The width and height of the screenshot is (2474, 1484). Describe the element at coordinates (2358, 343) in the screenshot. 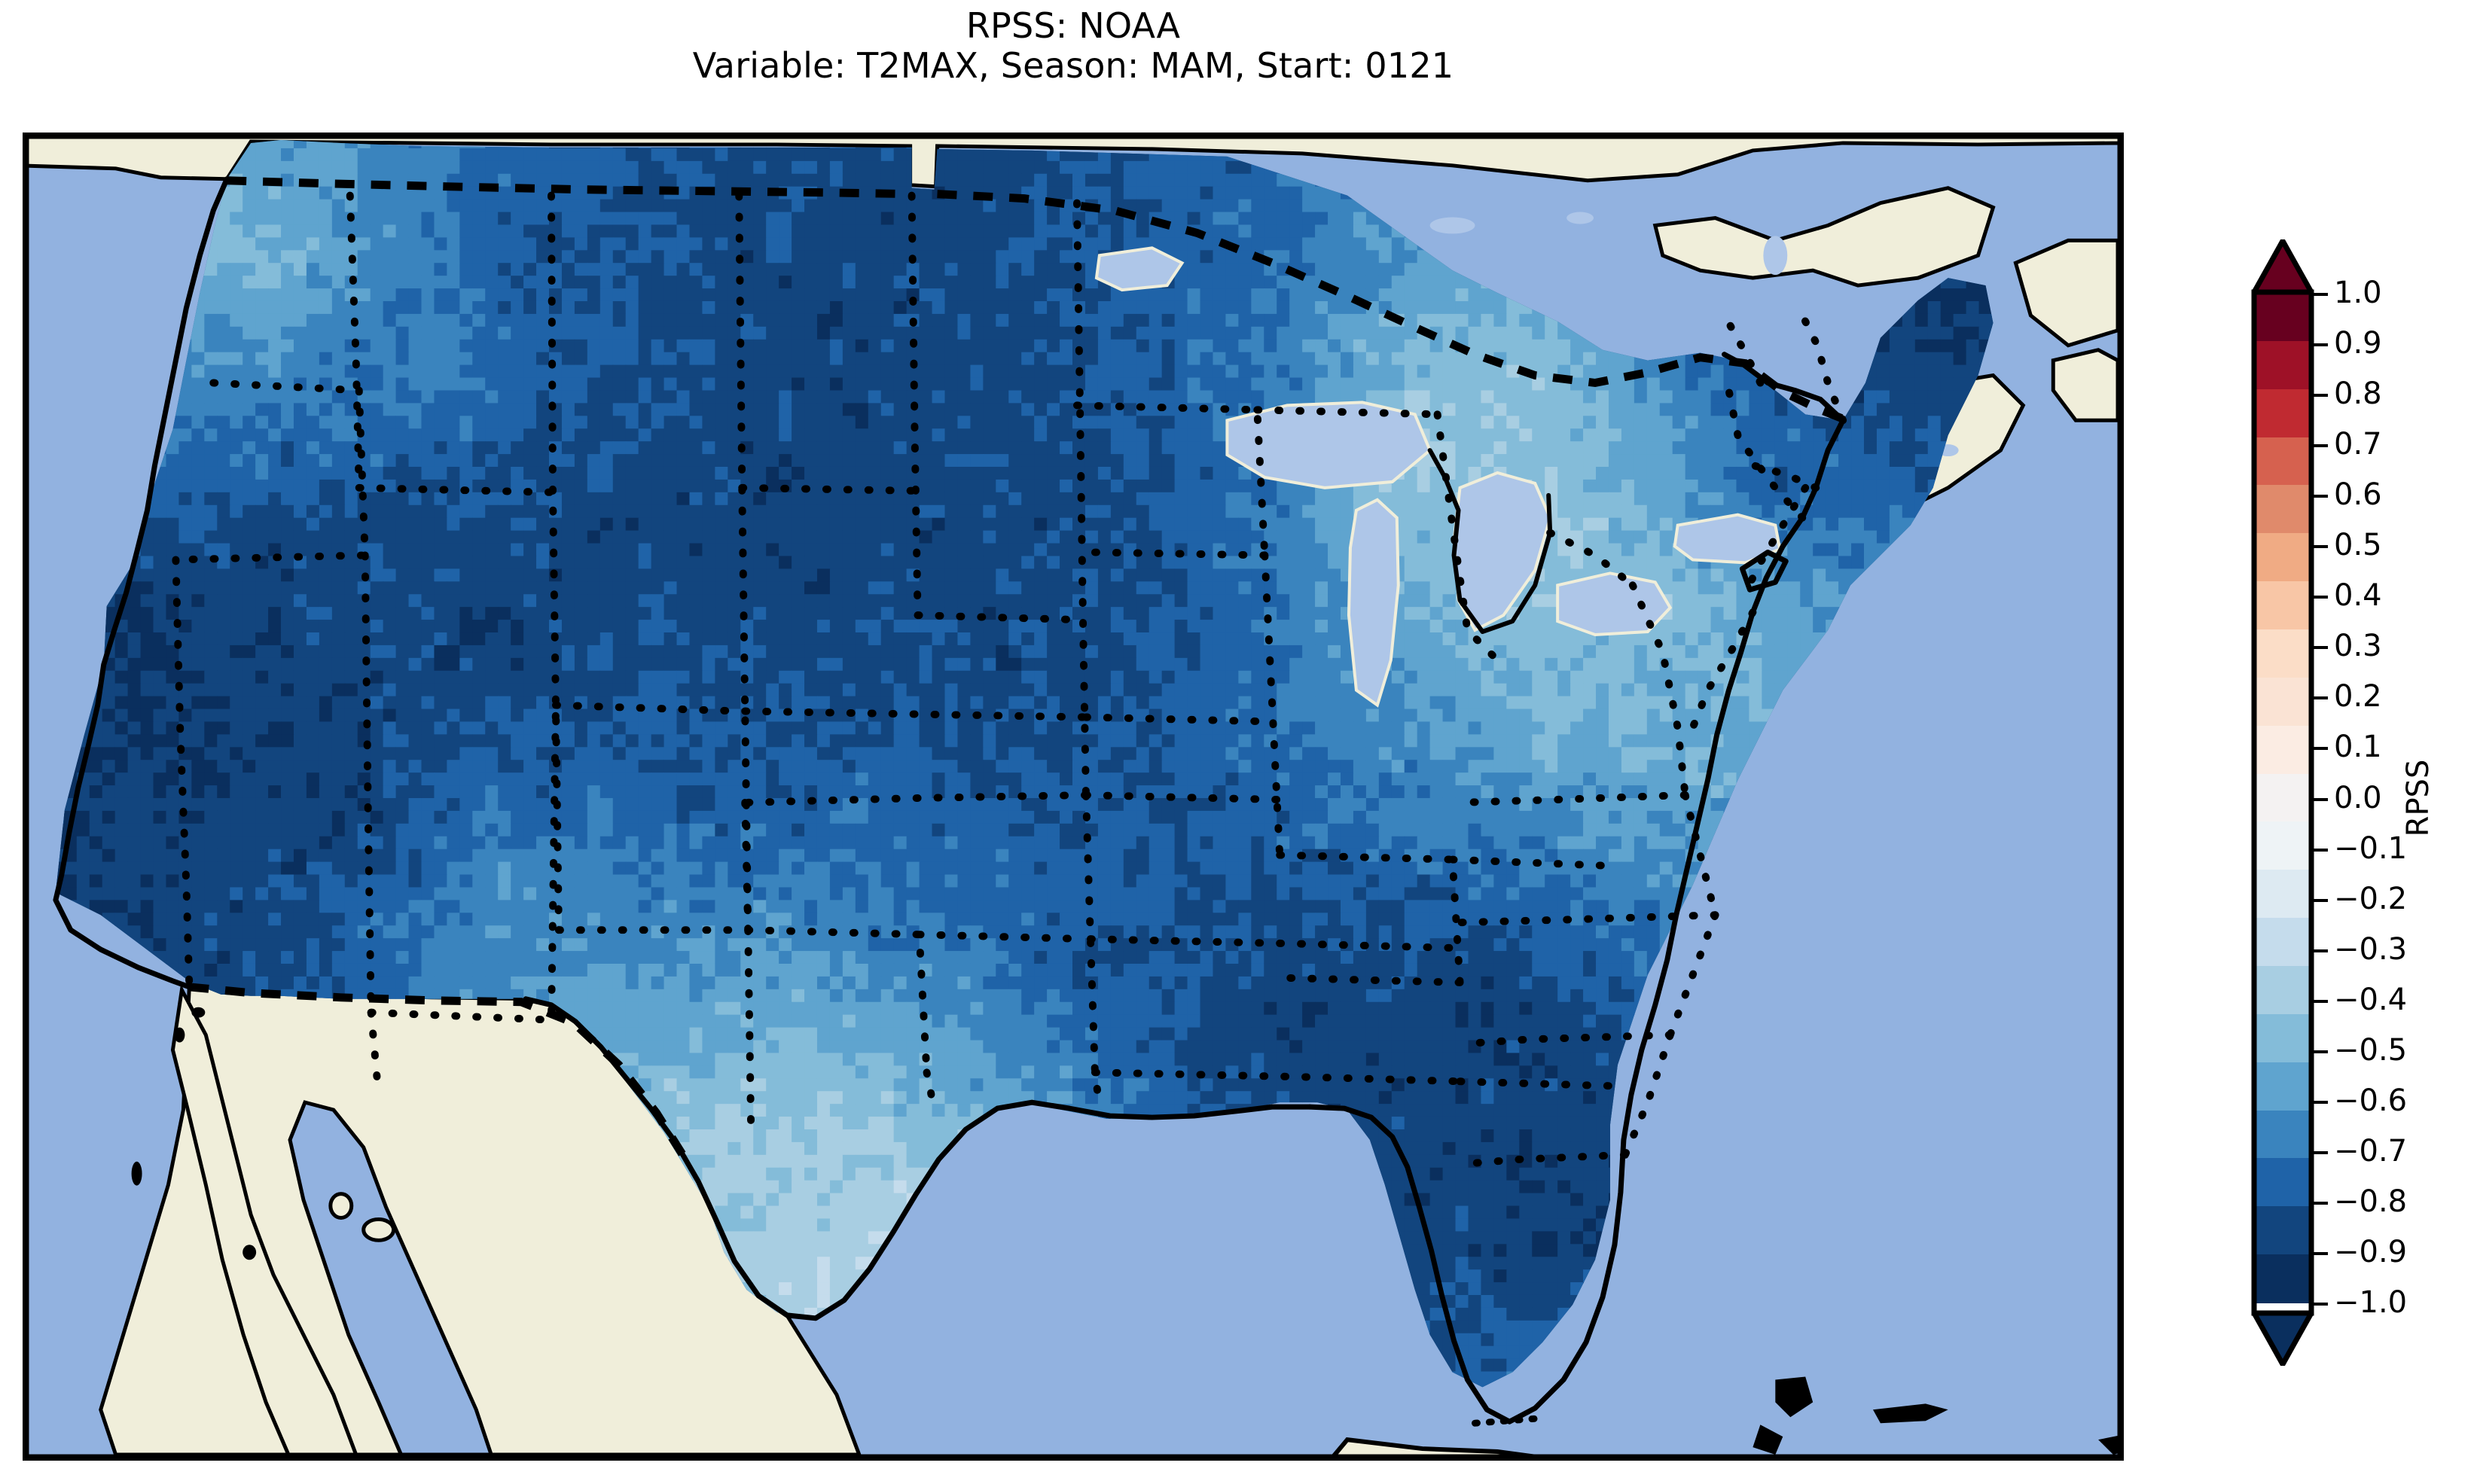

I see `colorbar-tick-label: 0.9` at that location.